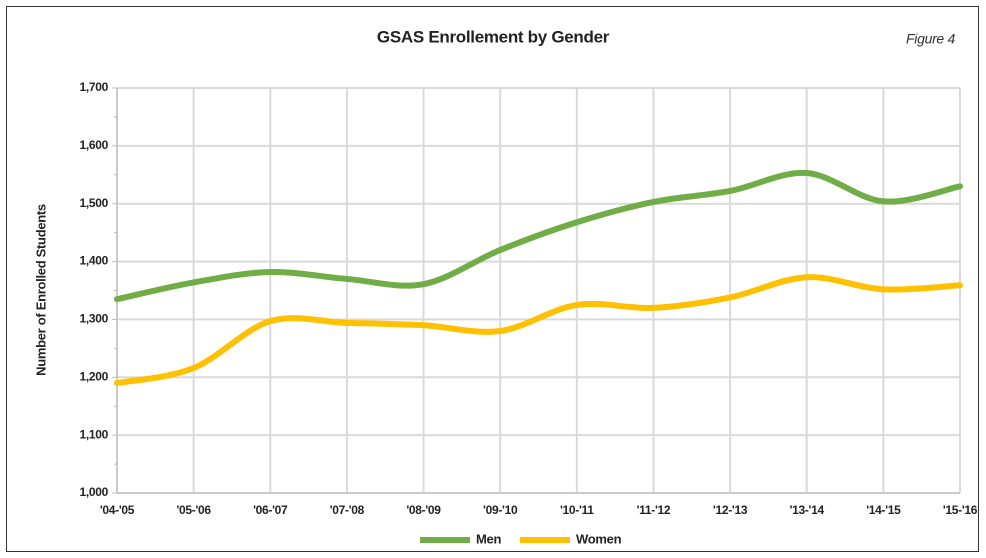  What do you see at coordinates (807, 510) in the screenshot?
I see `x-tick-label: '13-'14` at bounding box center [807, 510].